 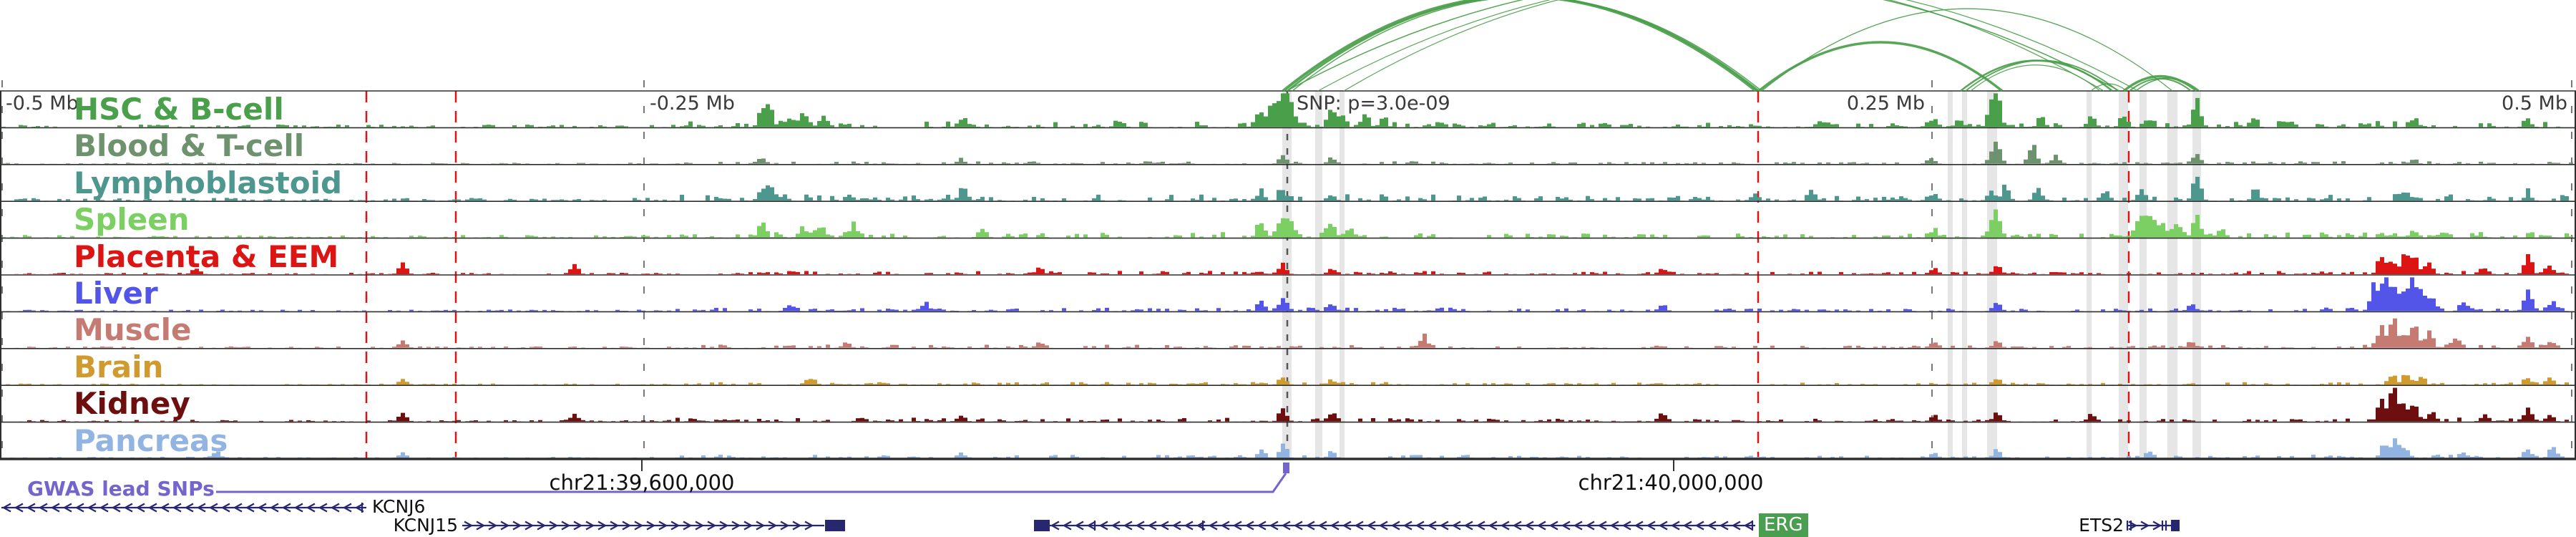 I want to click on track-label-placenta-eem: Placenta & EEM, so click(x=206, y=256).